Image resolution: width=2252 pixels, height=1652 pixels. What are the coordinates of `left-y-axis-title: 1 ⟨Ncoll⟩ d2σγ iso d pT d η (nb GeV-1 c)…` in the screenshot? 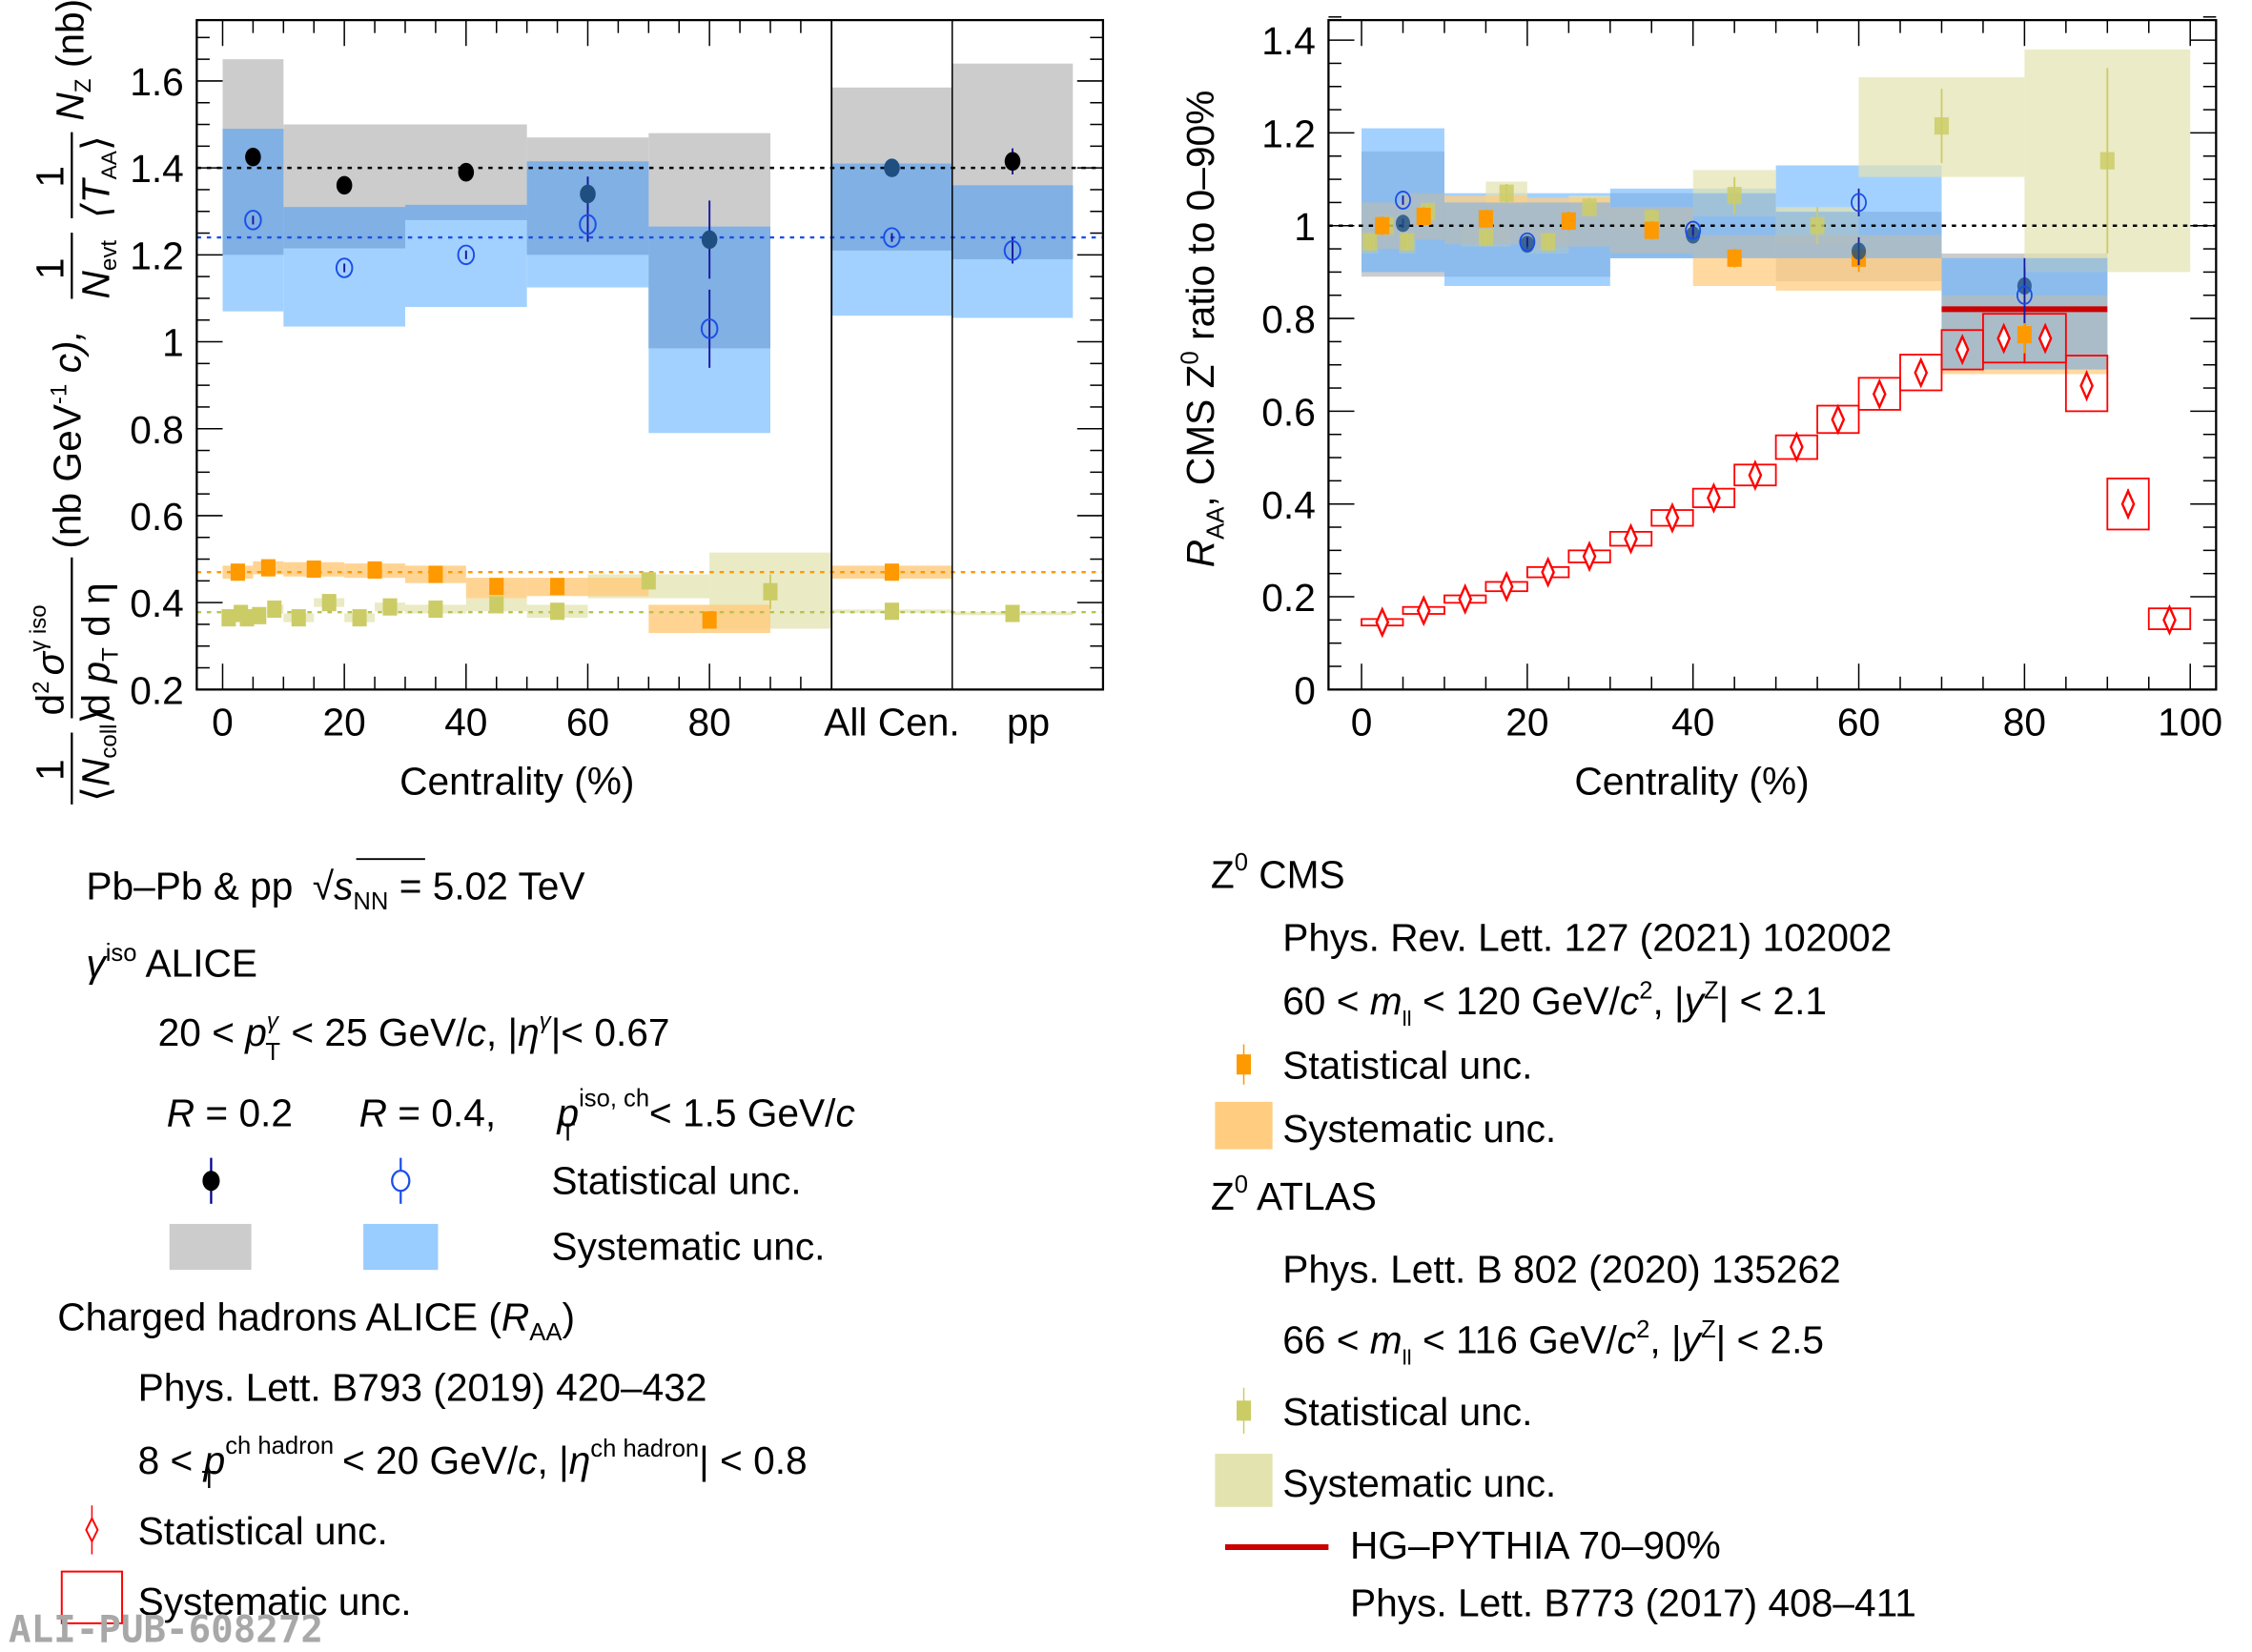 It's located at (75, 402).